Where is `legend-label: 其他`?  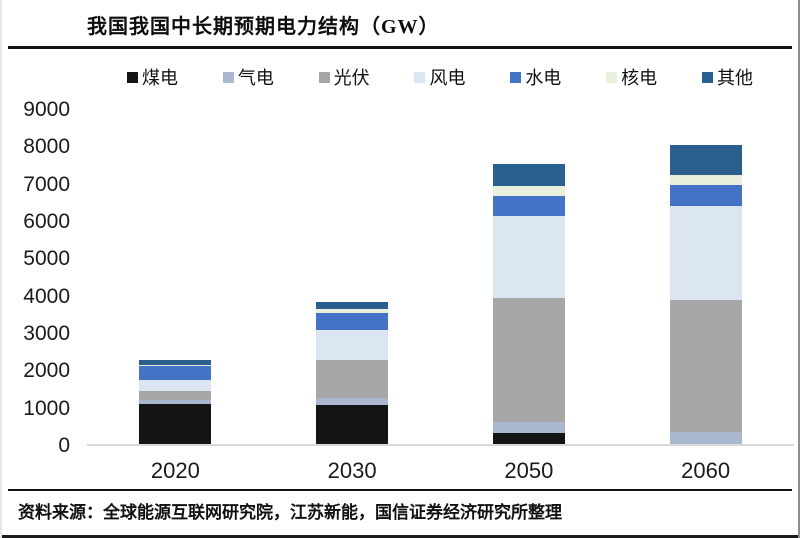
legend-label: 其他 is located at coordinates (734, 78).